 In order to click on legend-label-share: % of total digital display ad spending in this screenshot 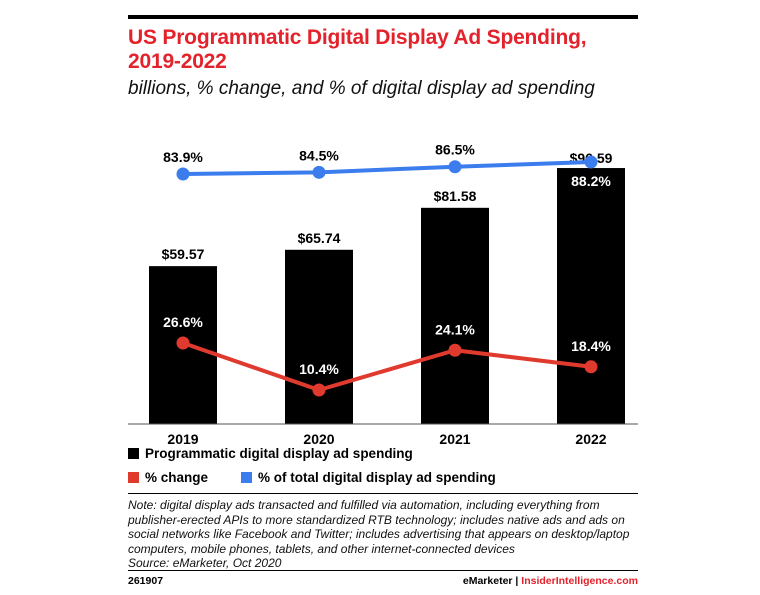, I will do `click(377, 477)`.